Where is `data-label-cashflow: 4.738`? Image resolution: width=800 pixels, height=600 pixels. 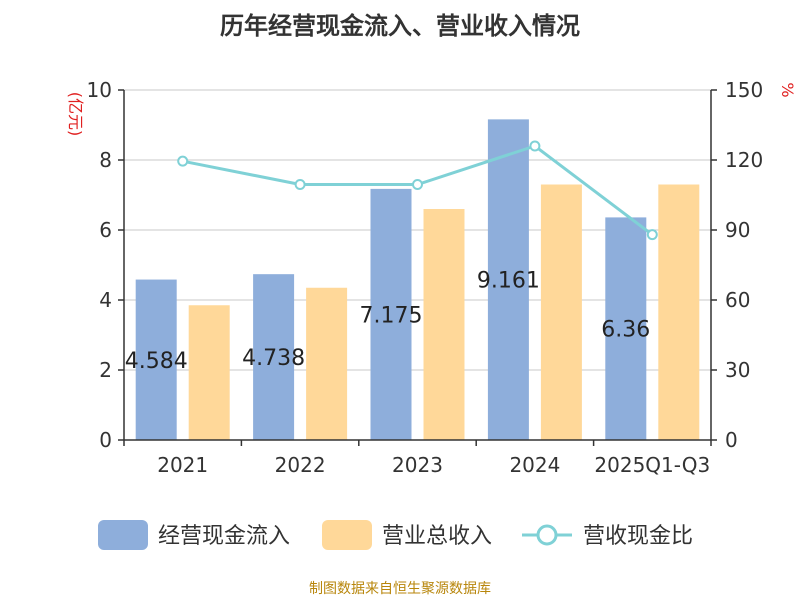 data-label-cashflow: 4.738 is located at coordinates (273, 358).